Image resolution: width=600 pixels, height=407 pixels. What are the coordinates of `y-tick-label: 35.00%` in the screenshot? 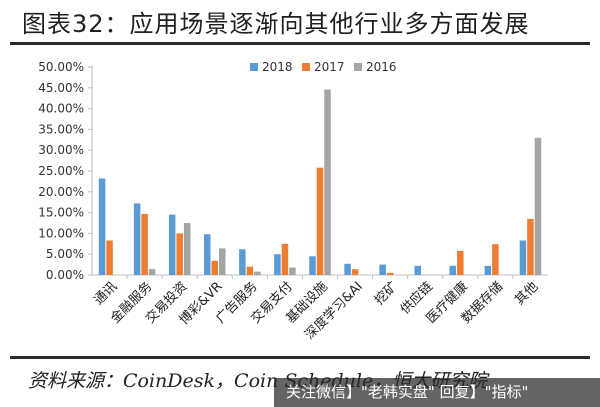 It's located at (61, 129).